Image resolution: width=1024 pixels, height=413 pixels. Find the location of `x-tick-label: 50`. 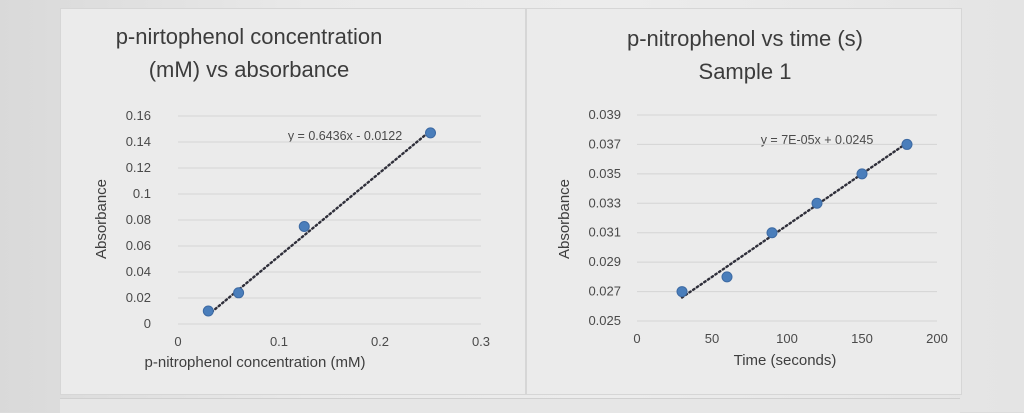

x-tick-label: 50 is located at coordinates (712, 338).